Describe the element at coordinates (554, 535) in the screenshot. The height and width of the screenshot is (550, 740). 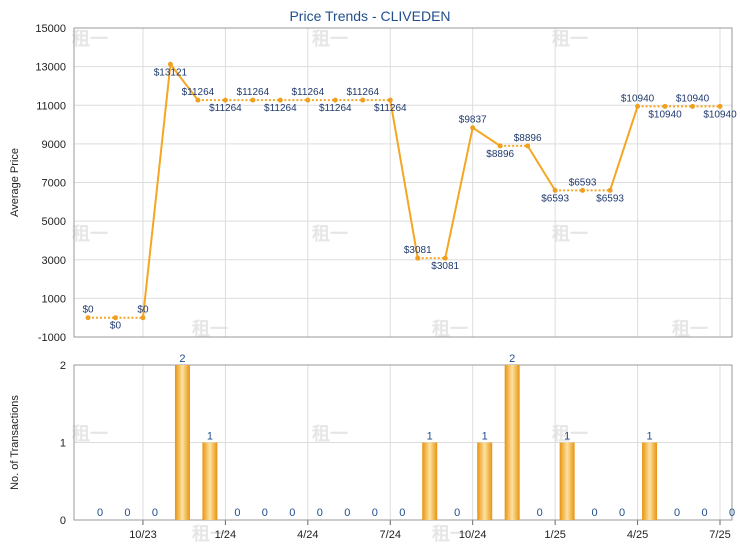
I see `x-tick-label: 1/25` at that location.